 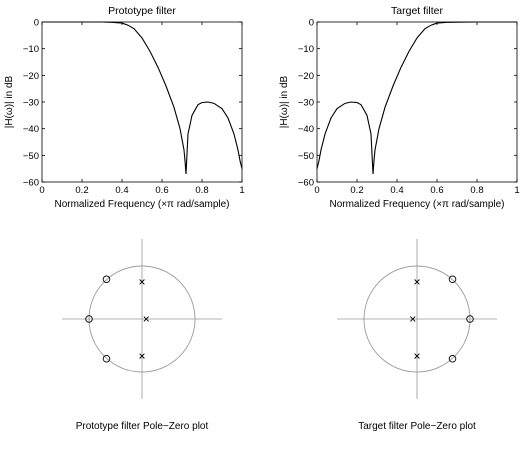 What do you see at coordinates (9, 101) in the screenshot?
I see `prototype-y-axis-label: |H(ω)| in dB` at bounding box center [9, 101].